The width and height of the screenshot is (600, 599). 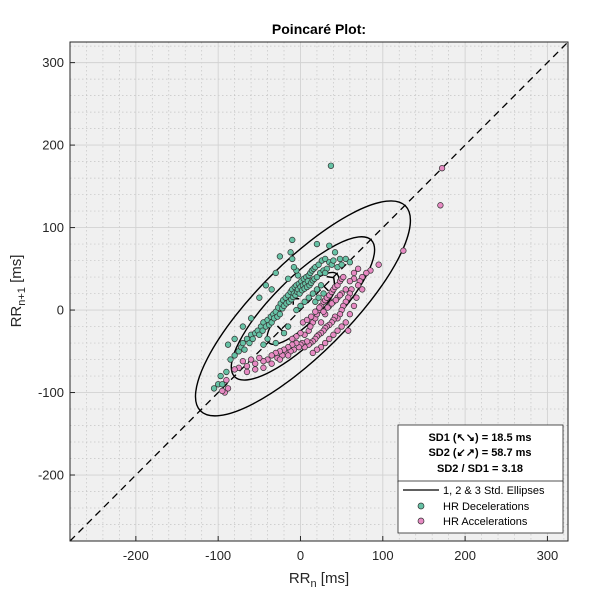 I want to click on ratio-stat: SD2 / SD1 = 3.18, so click(x=480, y=469).